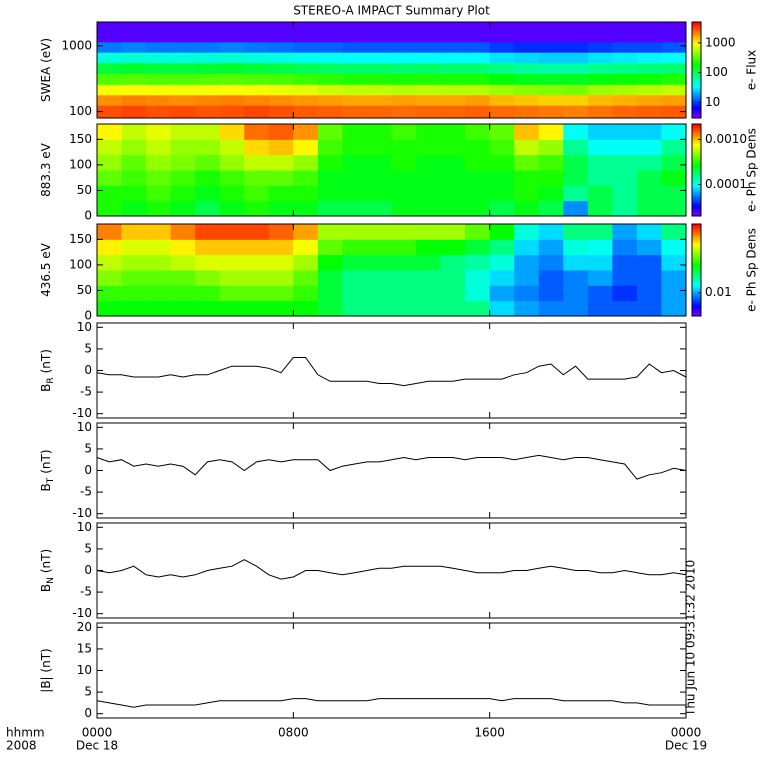  I want to click on y-tick-label: -5, so click(86, 392).